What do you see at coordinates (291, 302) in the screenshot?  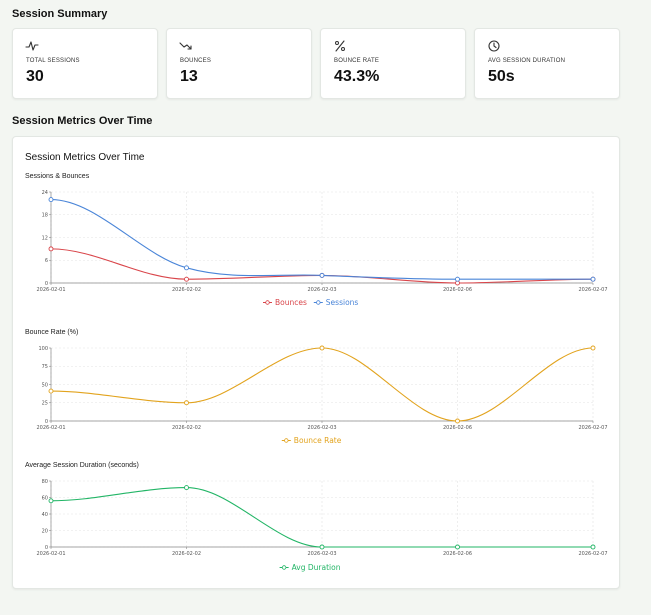 I see `legend-label: Bounces` at bounding box center [291, 302].